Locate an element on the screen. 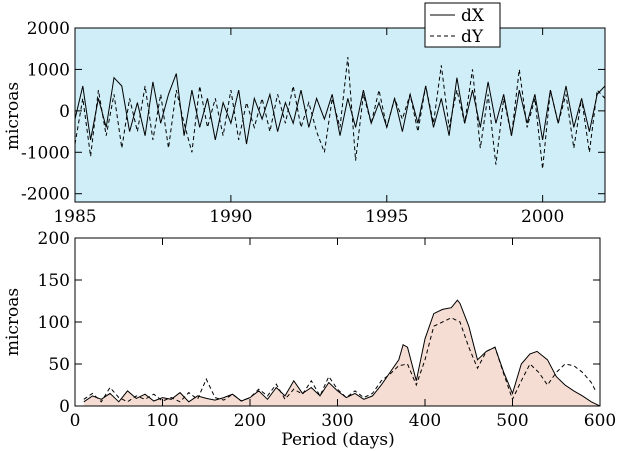  bottom-y-tick-label: 0 is located at coordinates (64, 407).